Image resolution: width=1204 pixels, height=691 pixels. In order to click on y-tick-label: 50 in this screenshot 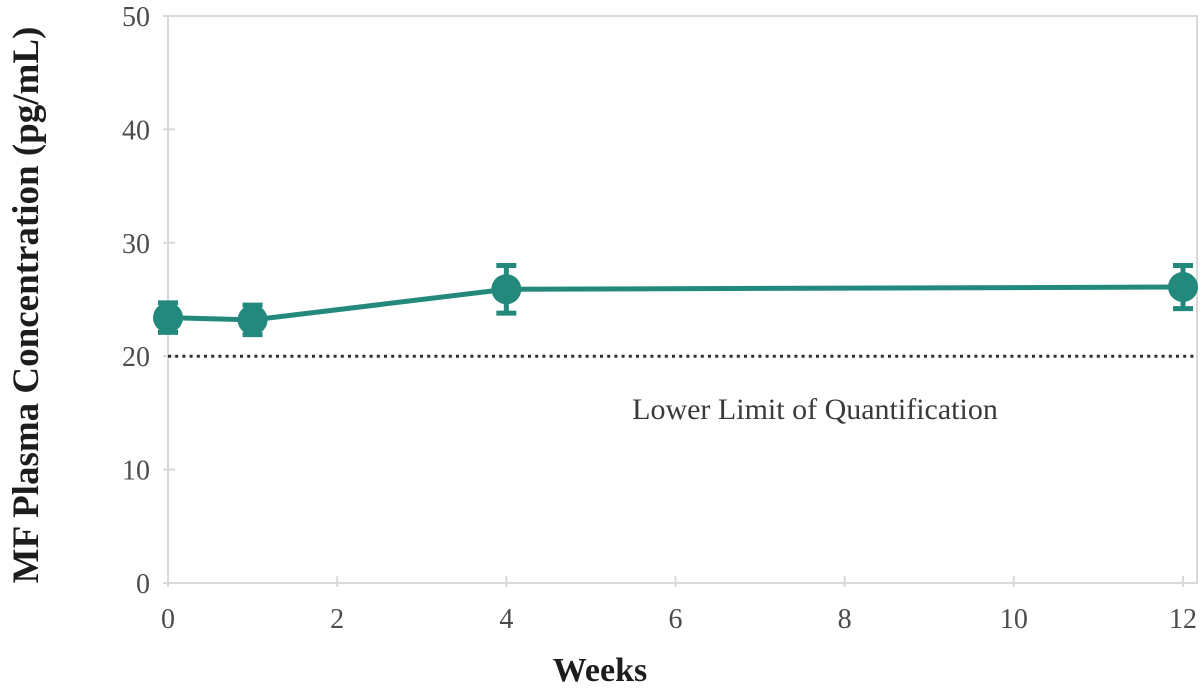, I will do `click(136, 17)`.